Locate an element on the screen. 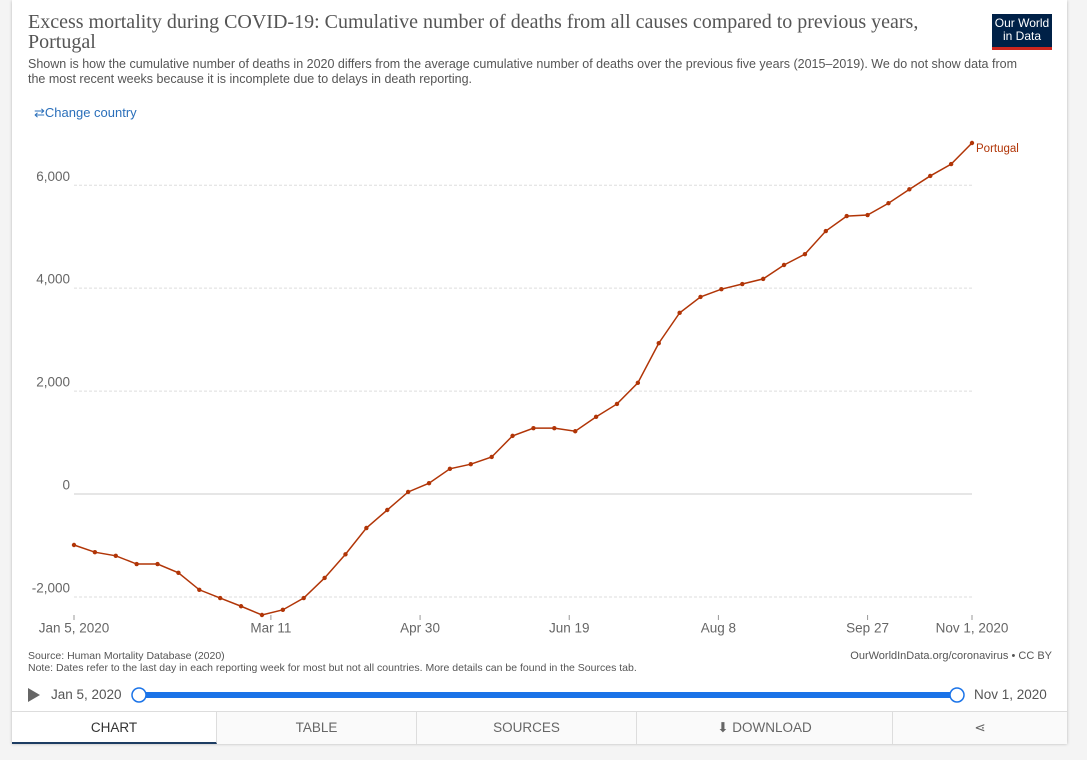  timeline-start: Jan 5, 2020 is located at coordinates (86, 694).